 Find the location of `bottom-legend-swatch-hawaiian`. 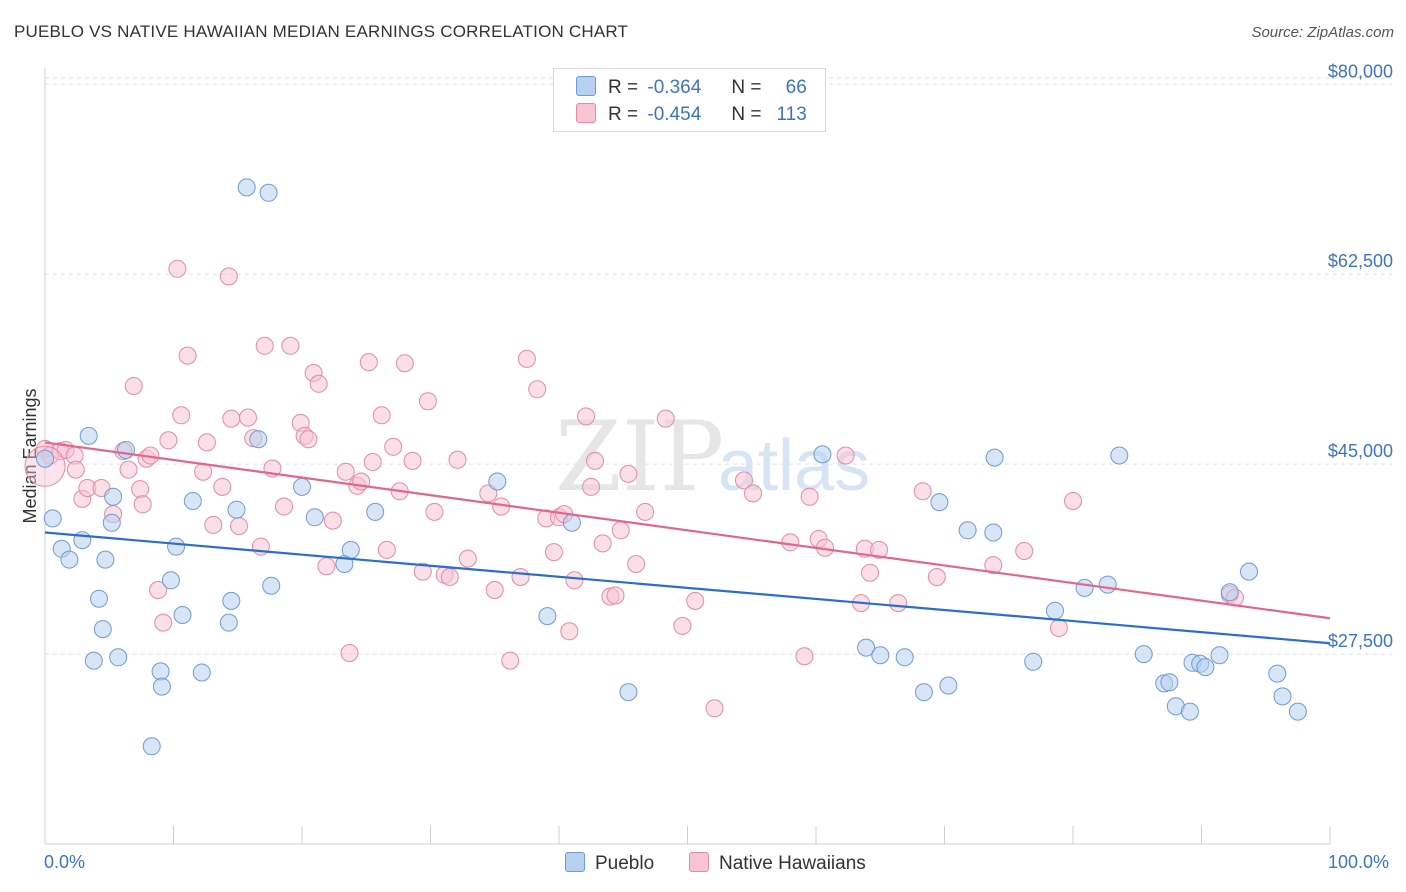

bottom-legend-swatch-hawaiian is located at coordinates (699, 862).